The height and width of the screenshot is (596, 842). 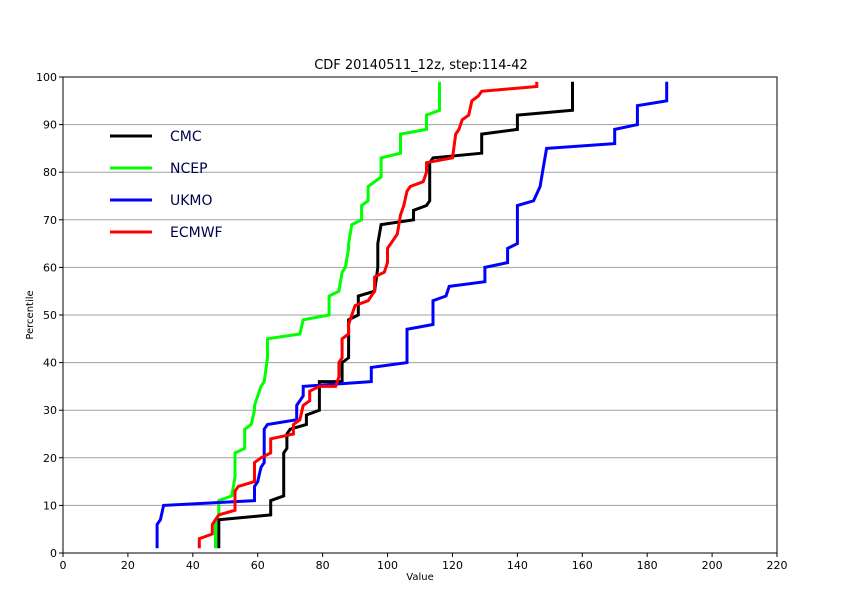 What do you see at coordinates (647, 565) in the screenshot?
I see `x-tick-label: 180` at bounding box center [647, 565].